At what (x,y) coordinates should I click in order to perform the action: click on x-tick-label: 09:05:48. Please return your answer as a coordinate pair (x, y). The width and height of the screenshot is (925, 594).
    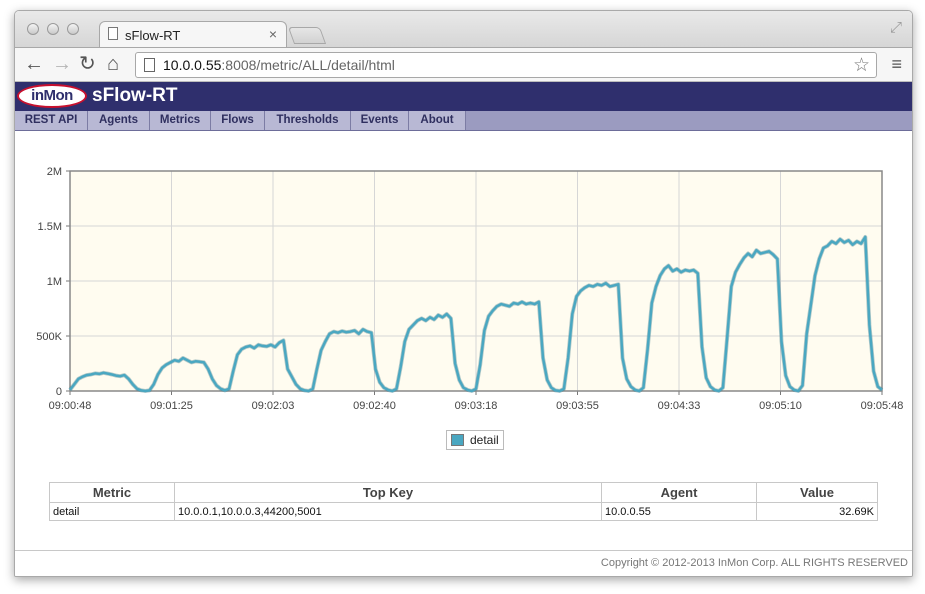
    Looking at the image, I should click on (882, 406).